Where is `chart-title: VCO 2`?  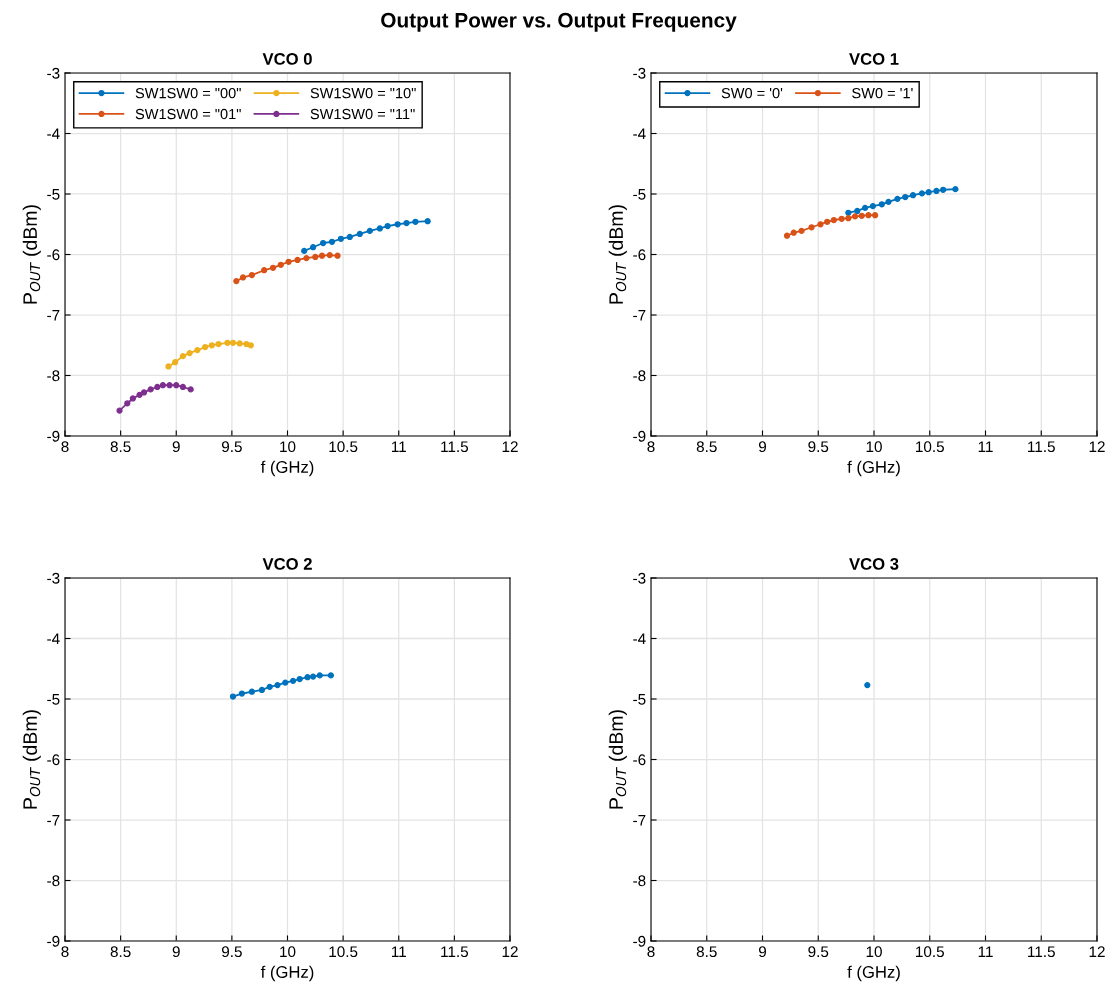
chart-title: VCO 2 is located at coordinates (287, 564).